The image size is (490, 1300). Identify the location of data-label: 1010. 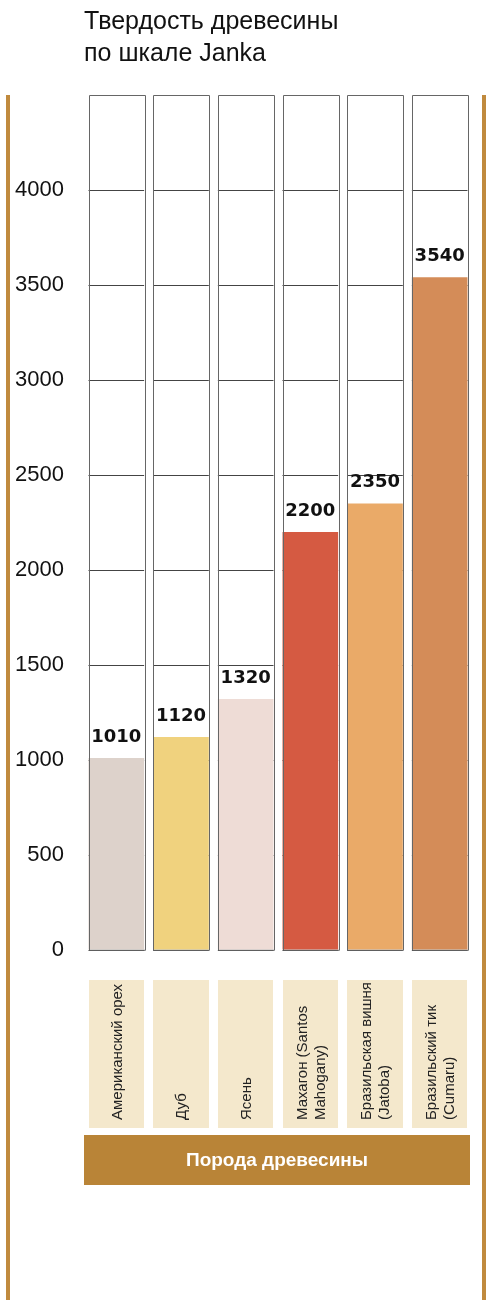
(116, 735).